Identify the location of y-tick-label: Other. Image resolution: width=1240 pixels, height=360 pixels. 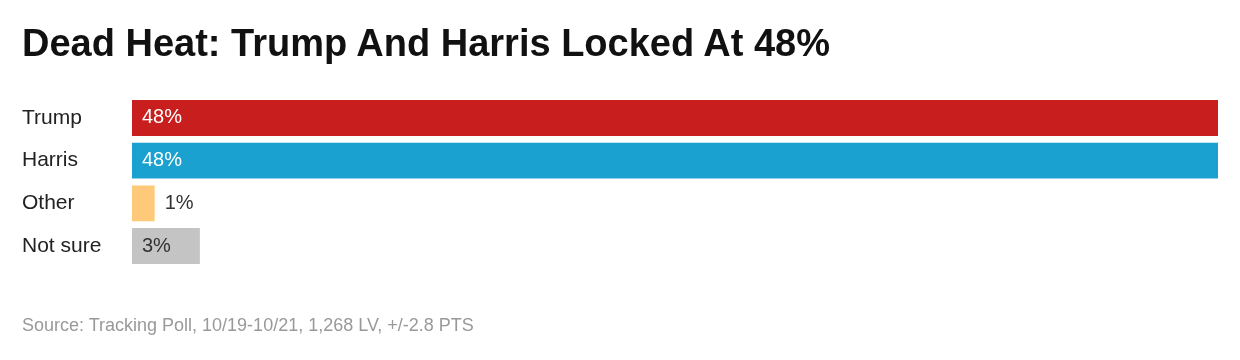
(48, 202).